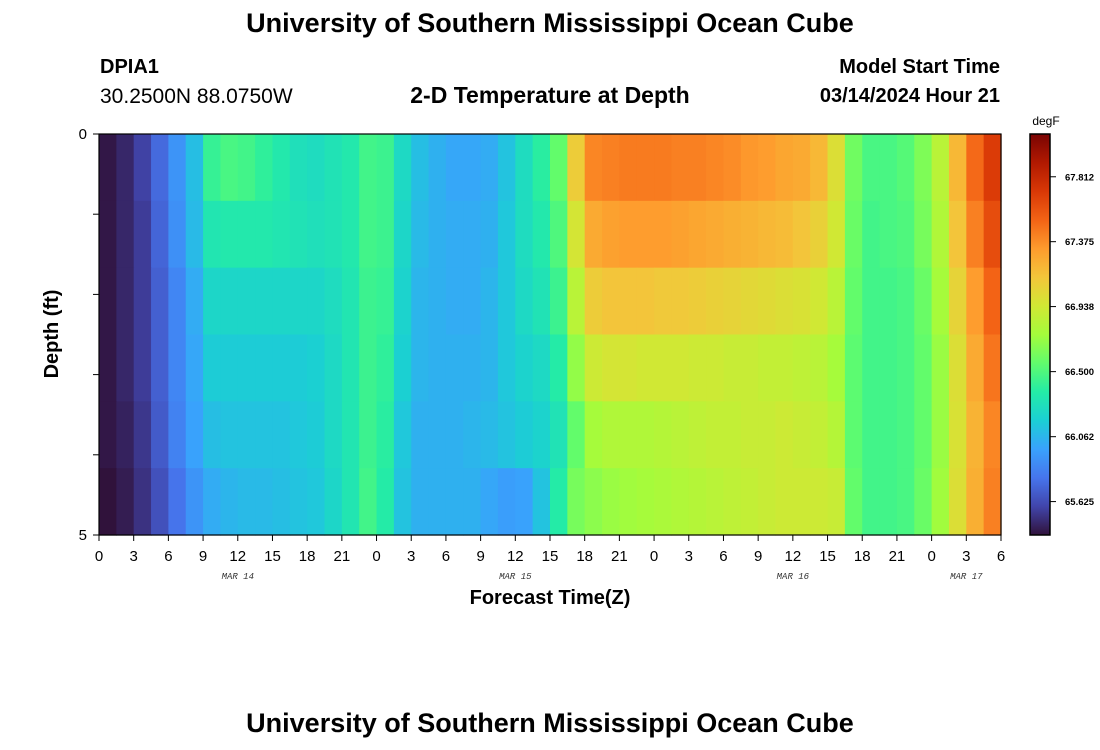 The image size is (1100, 750). What do you see at coordinates (919, 67) in the screenshot?
I see `model-start-label: Model Start Time` at bounding box center [919, 67].